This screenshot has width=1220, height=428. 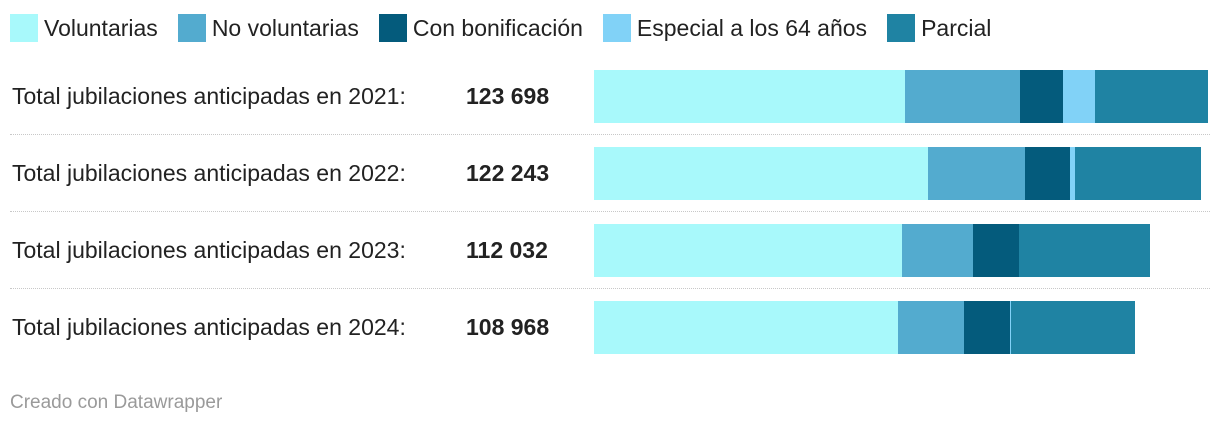 What do you see at coordinates (209, 250) in the screenshot?
I see `row-label: Total jubilaciones anticipadas en 2023:` at bounding box center [209, 250].